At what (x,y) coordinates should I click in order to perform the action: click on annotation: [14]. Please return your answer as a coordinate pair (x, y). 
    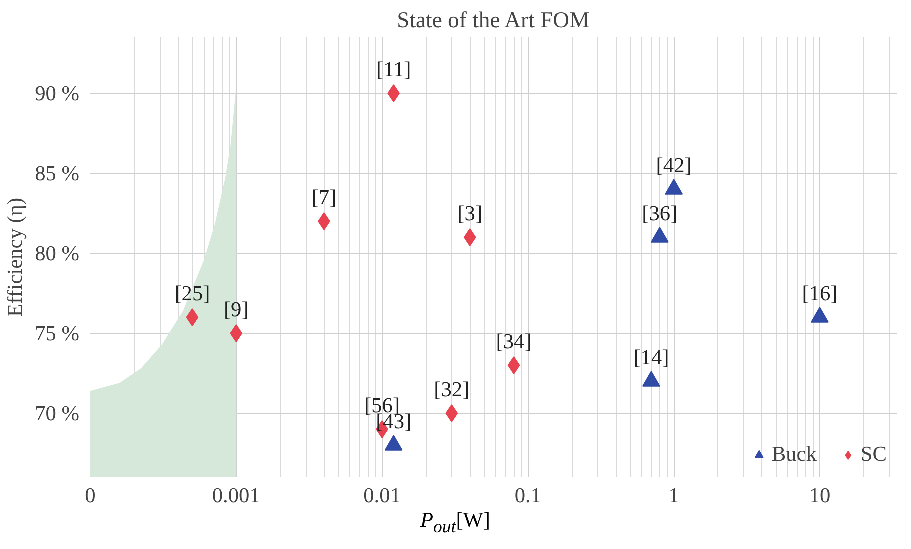
    Looking at the image, I should click on (652, 358).